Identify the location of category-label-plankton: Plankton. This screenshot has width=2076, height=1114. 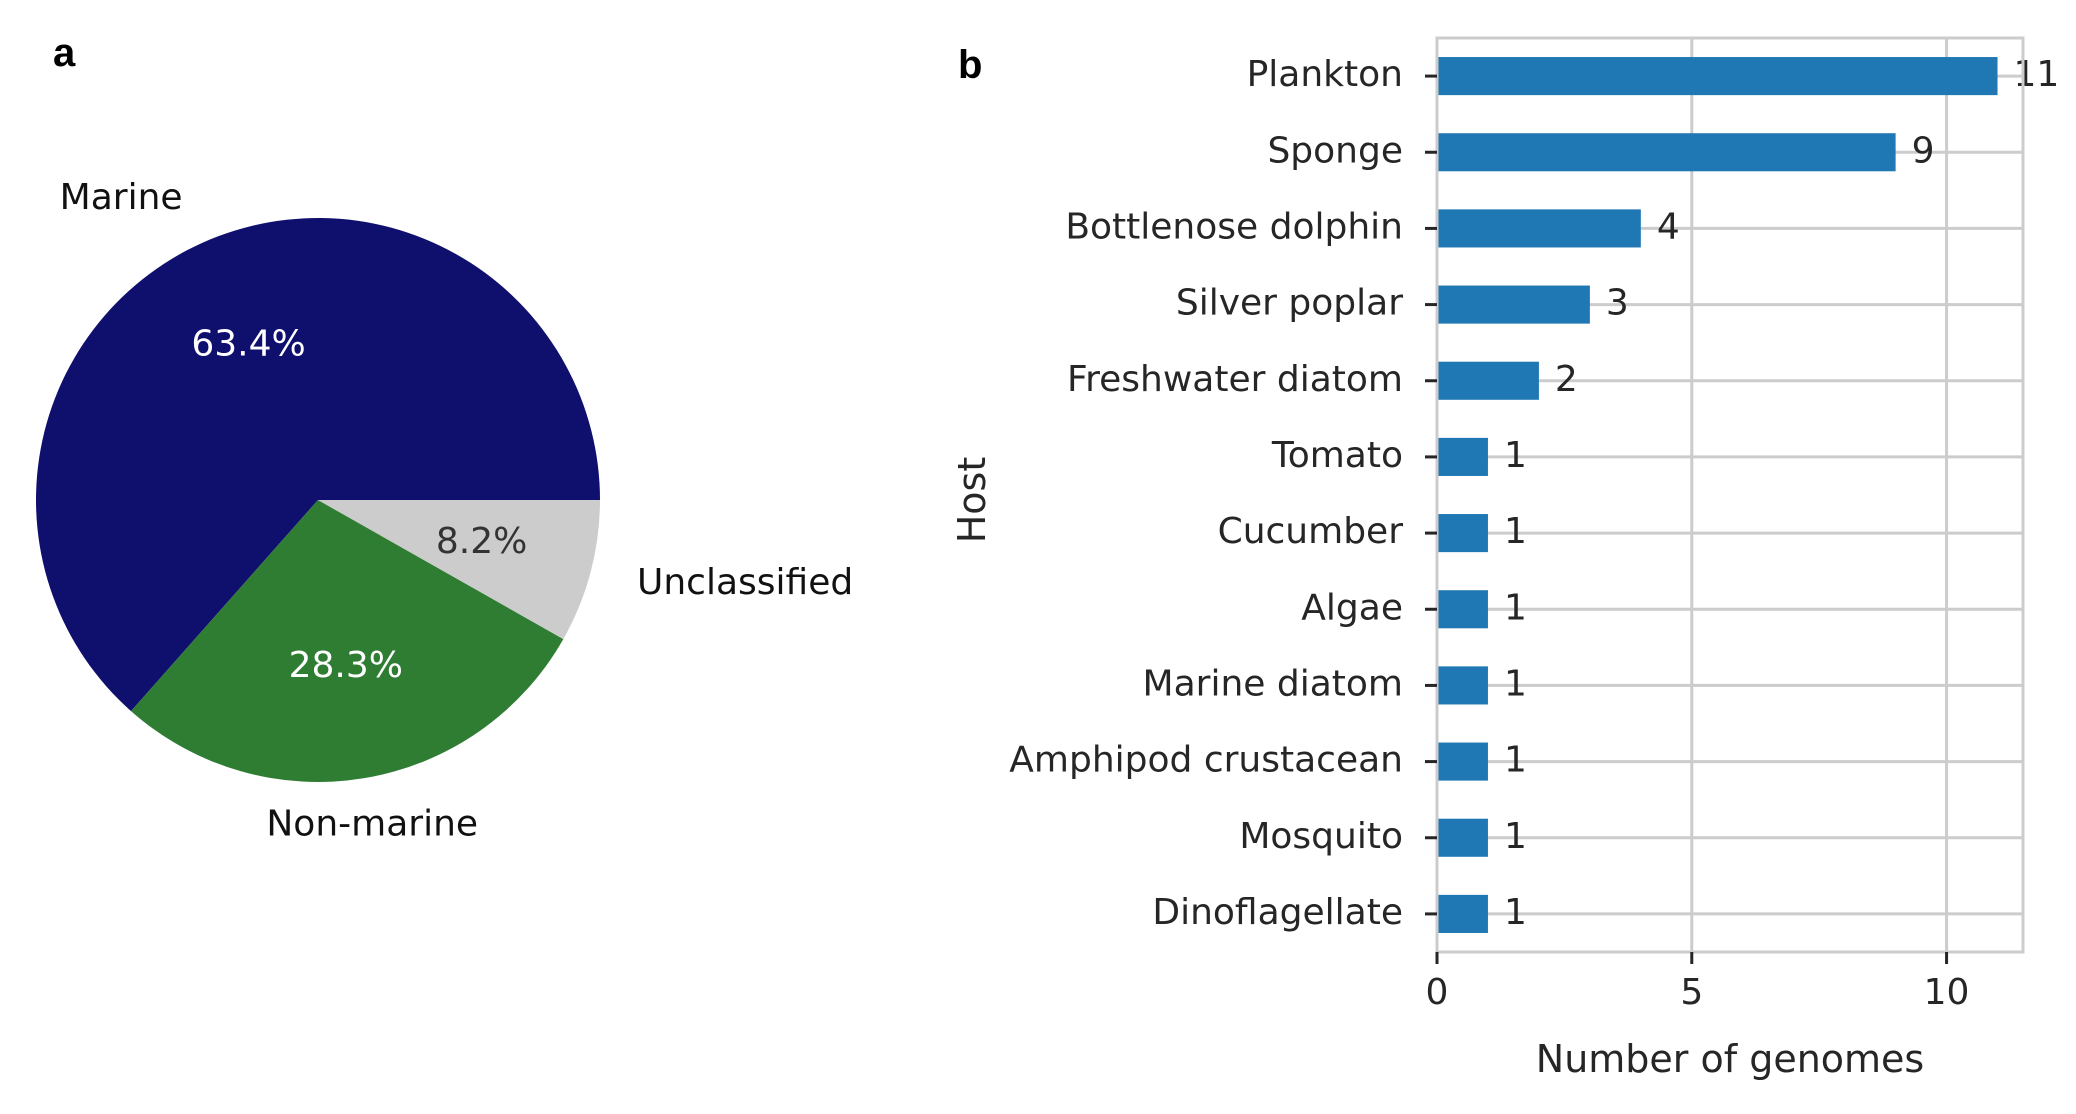
(1325, 74).